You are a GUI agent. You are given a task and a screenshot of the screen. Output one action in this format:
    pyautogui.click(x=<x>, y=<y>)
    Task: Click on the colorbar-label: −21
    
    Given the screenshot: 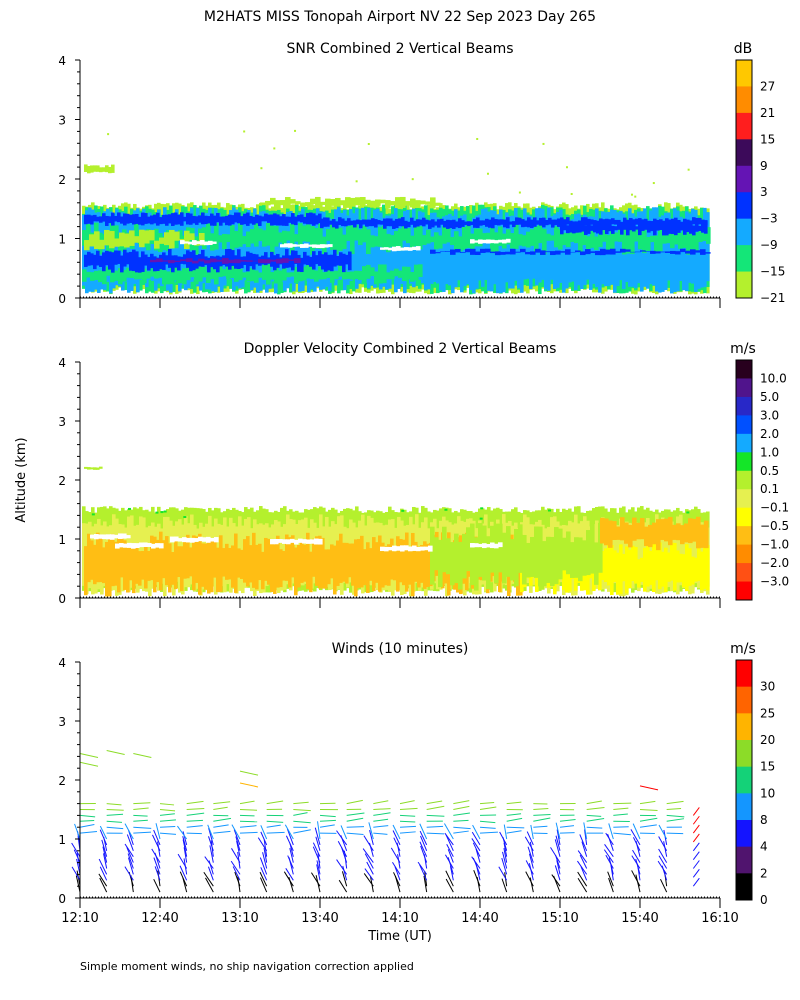 What is the action you would take?
    pyautogui.click(x=772, y=298)
    